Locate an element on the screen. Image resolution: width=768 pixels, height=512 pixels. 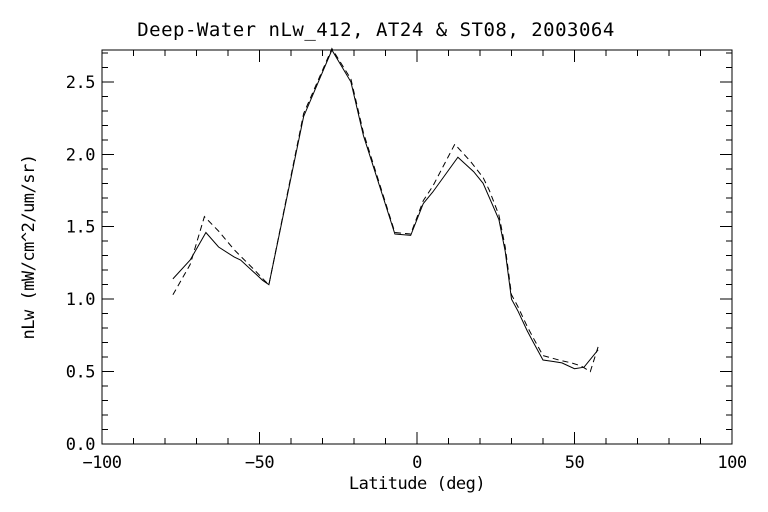
x-tick-label: 50 is located at coordinates (575, 463).